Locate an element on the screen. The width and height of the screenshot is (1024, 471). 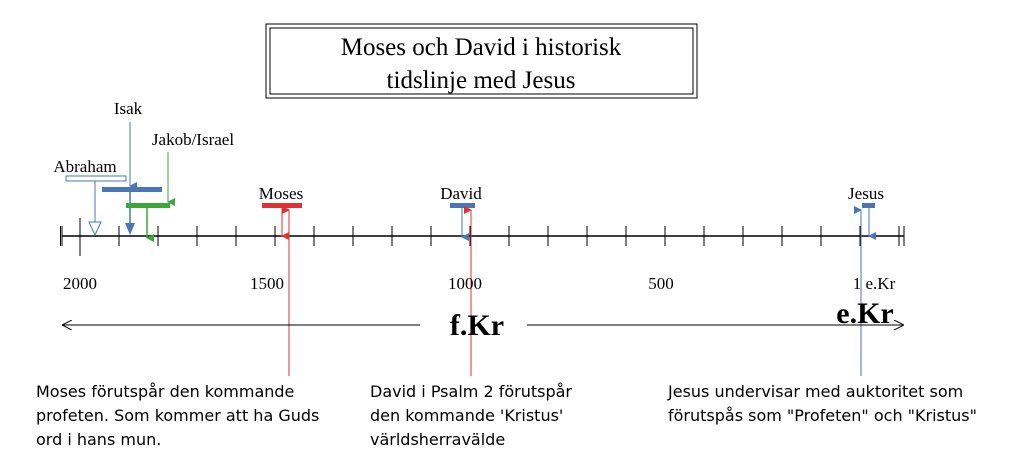
person-label: Jakob/Israel is located at coordinates (193, 139).